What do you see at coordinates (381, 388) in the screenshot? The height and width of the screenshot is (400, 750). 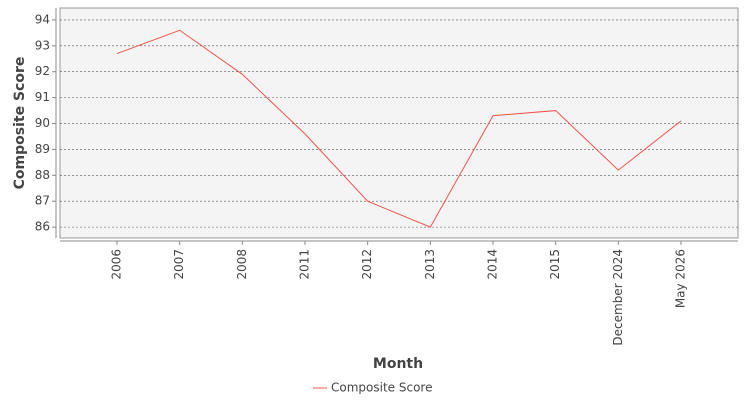 I see `legend-label: Composite Score` at bounding box center [381, 388].